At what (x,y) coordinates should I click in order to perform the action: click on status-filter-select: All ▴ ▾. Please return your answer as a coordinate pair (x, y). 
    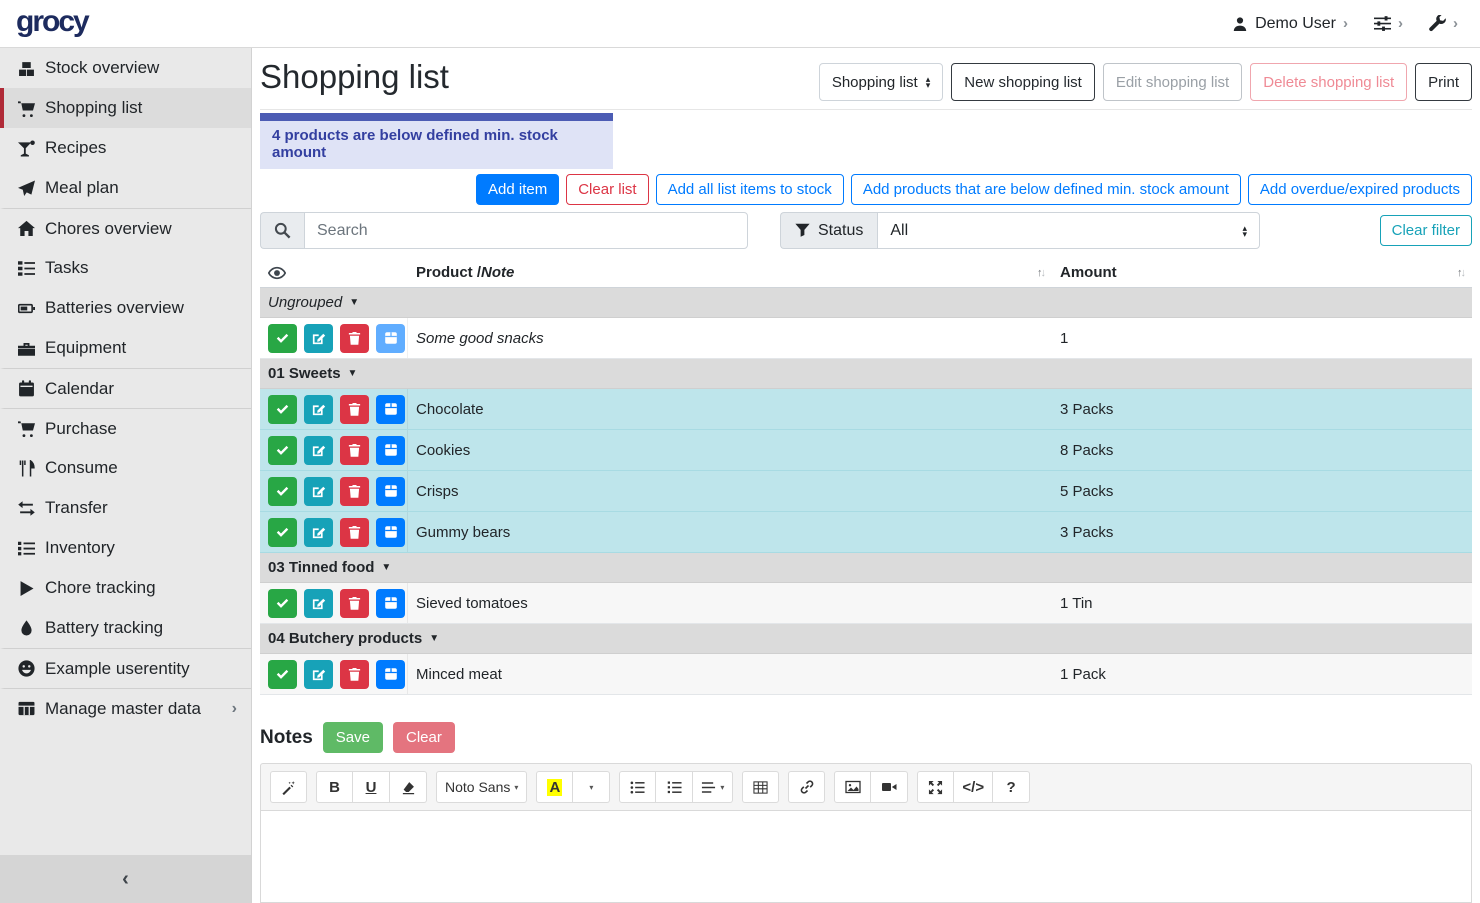
    Looking at the image, I should click on (1068, 230).